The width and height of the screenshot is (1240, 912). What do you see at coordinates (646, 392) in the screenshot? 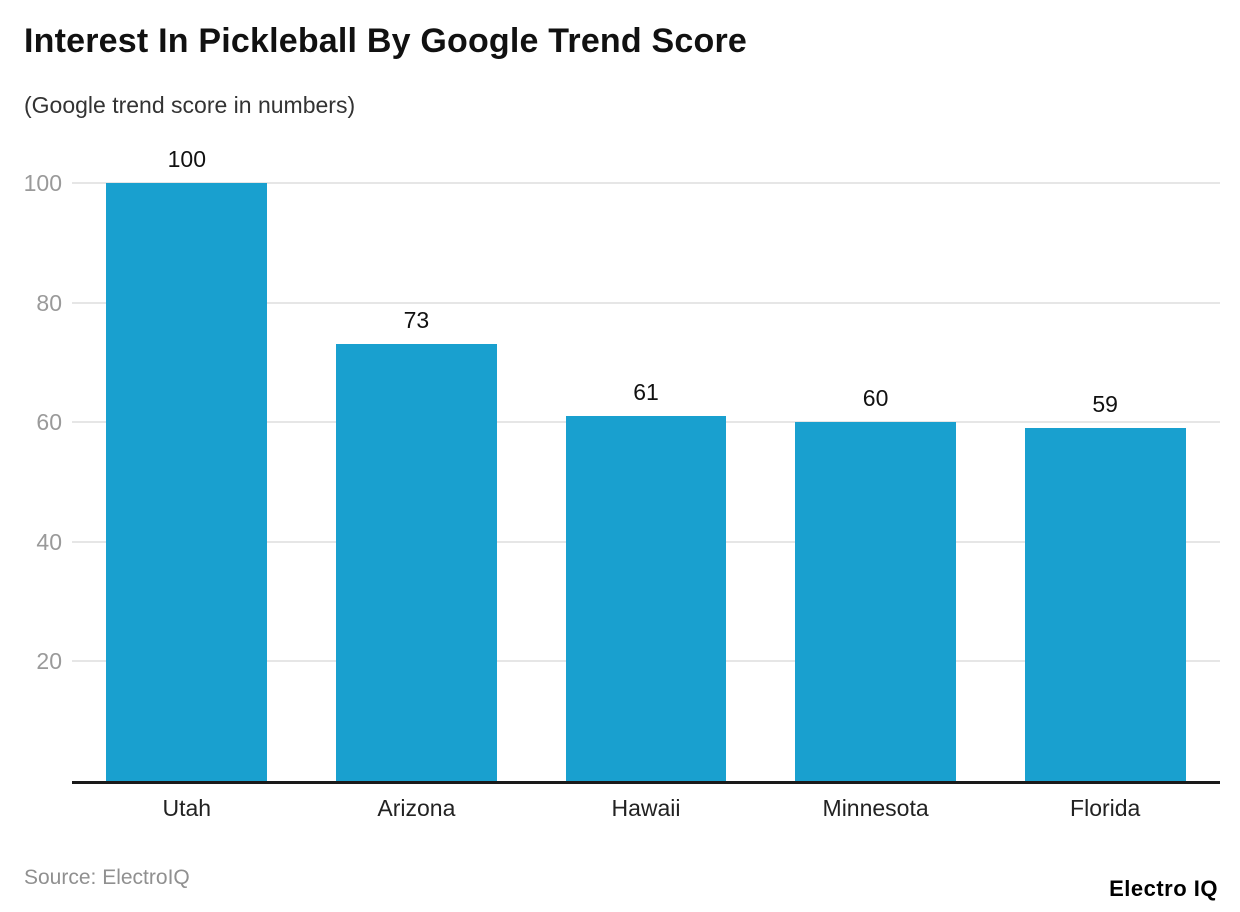
I see `value-label: 61` at bounding box center [646, 392].